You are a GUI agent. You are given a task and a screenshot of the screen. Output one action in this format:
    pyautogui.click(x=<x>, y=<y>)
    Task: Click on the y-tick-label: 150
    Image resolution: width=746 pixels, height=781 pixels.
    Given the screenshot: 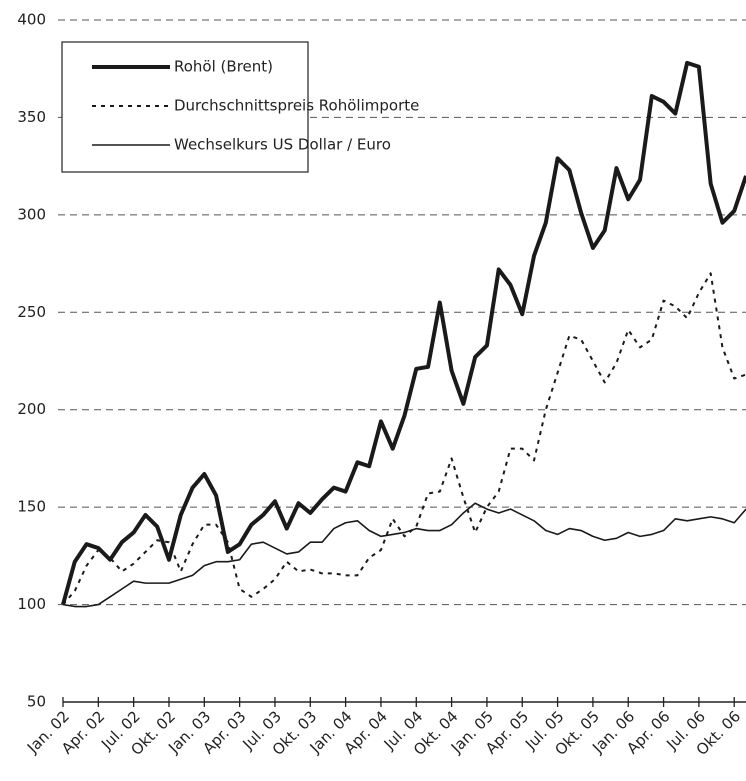 What is the action you would take?
    pyautogui.click(x=31, y=507)
    